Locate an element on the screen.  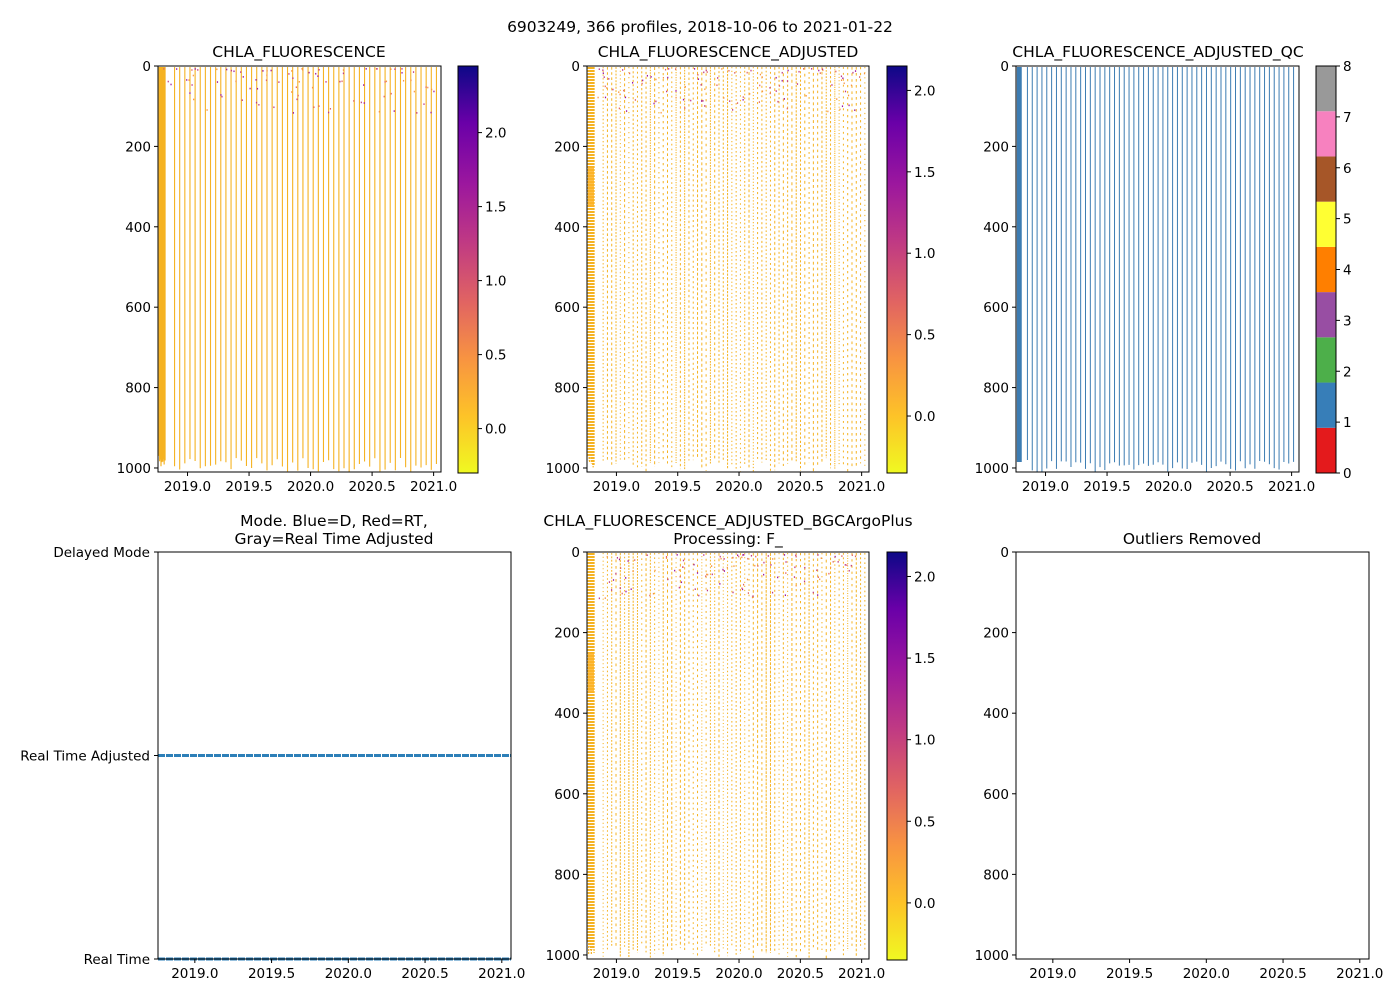
panel-title-outliers: Outliers Removed is located at coordinates (1192, 539).